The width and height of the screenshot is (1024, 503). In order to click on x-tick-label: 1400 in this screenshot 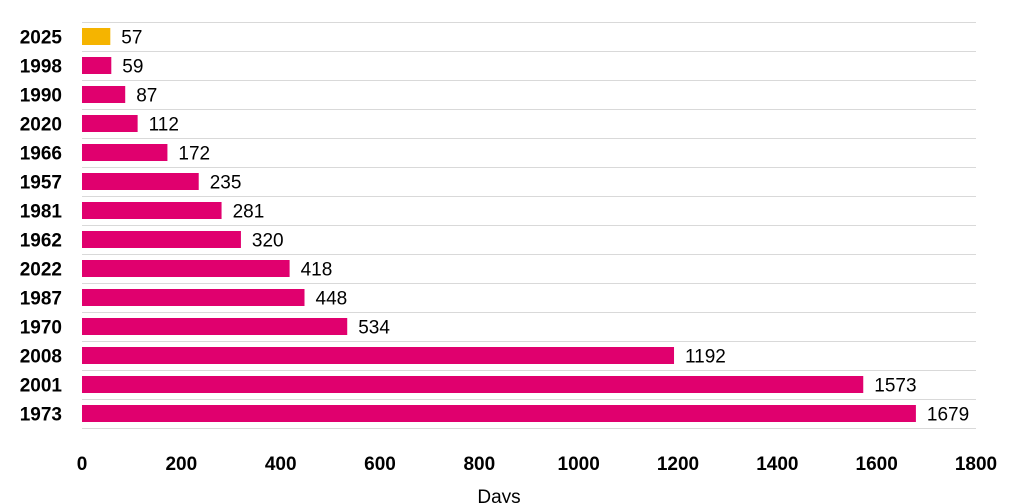, I will do `click(777, 464)`.